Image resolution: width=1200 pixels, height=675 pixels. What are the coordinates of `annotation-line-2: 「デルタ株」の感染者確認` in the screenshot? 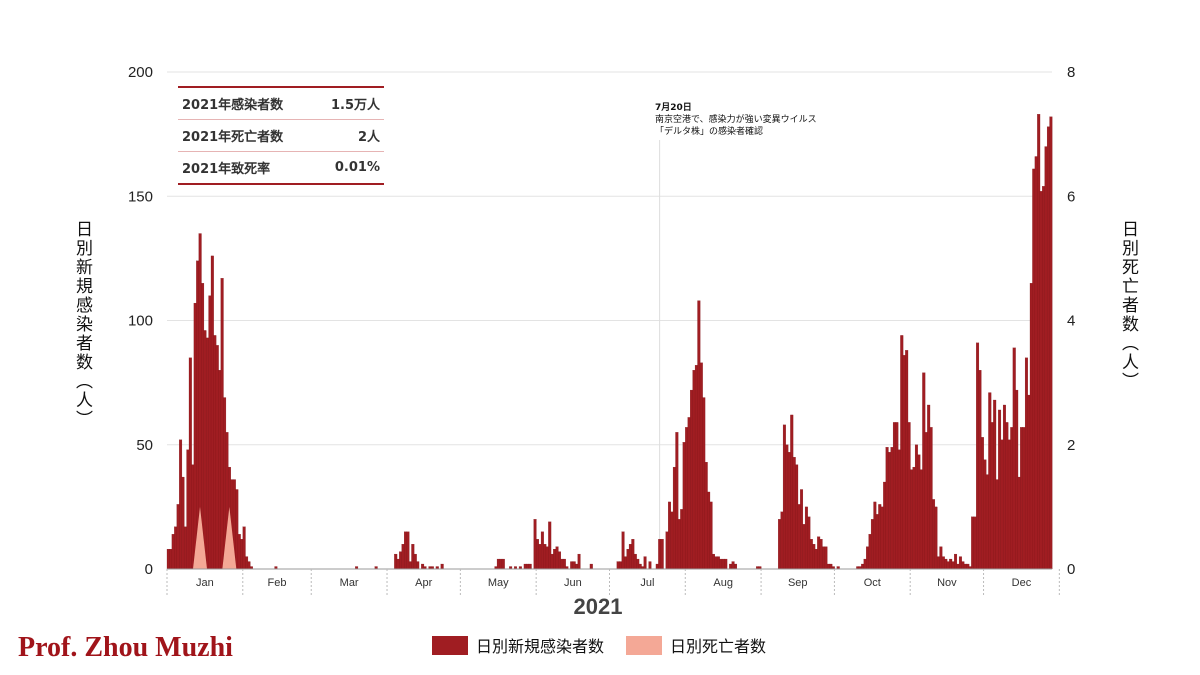 It's located at (709, 132).